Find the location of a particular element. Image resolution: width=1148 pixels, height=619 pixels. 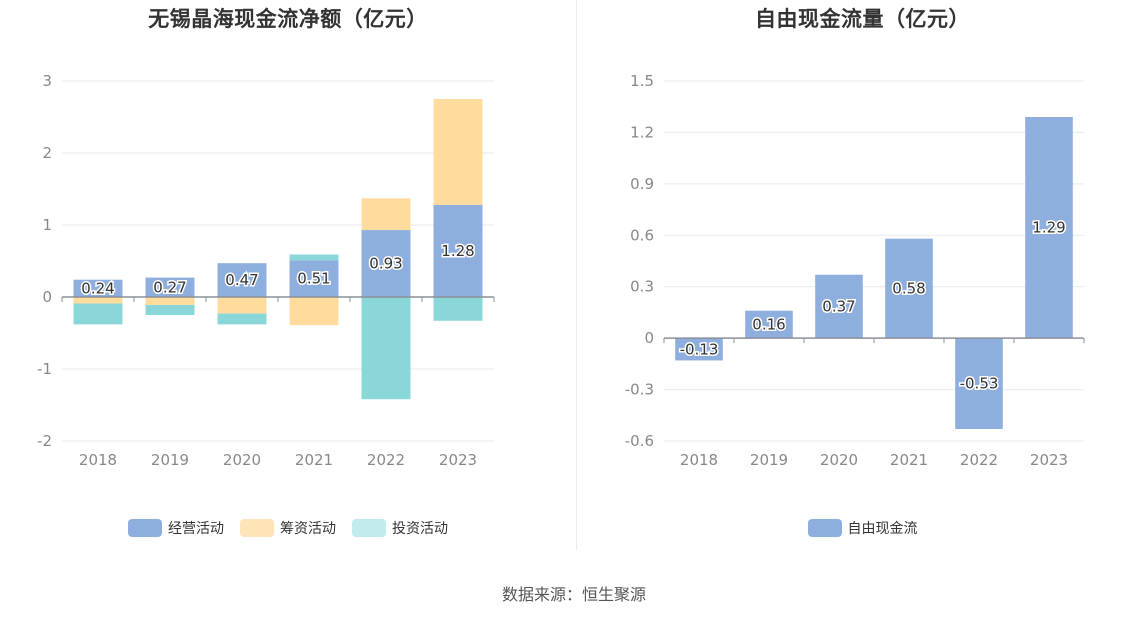

data-label: 0.51 is located at coordinates (313, 279).